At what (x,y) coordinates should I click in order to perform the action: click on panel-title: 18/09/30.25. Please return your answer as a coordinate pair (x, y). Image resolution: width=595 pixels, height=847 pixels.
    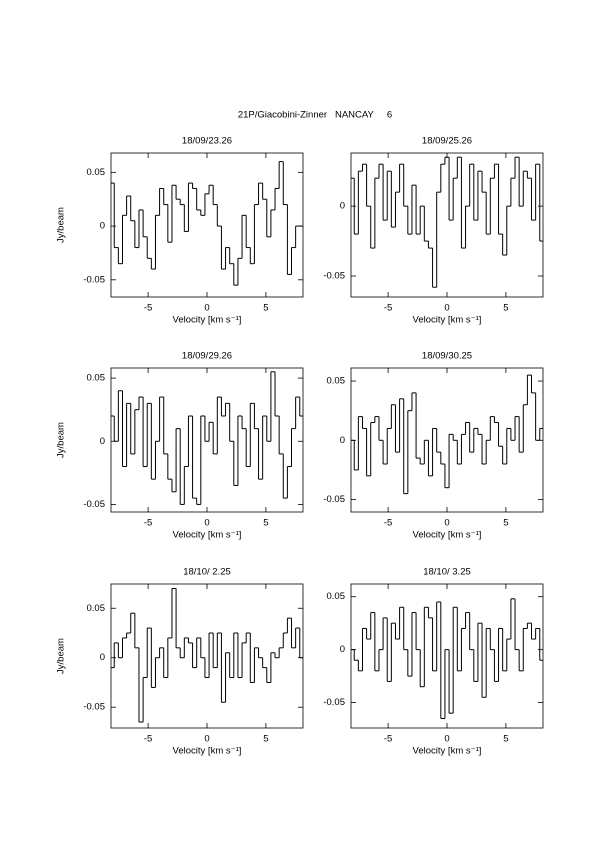
    Looking at the image, I should click on (447, 356).